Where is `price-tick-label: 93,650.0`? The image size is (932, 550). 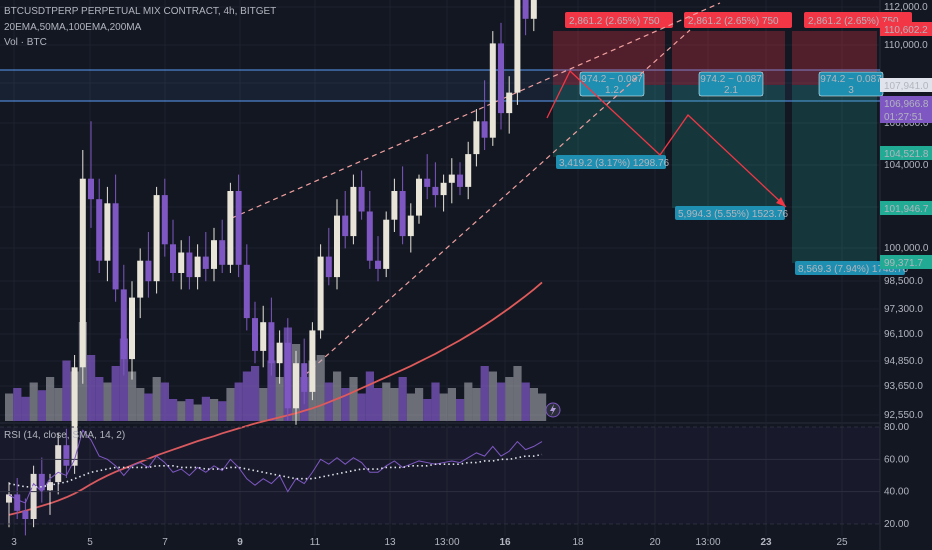
price-tick-label: 93,650.0 is located at coordinates (903, 386).